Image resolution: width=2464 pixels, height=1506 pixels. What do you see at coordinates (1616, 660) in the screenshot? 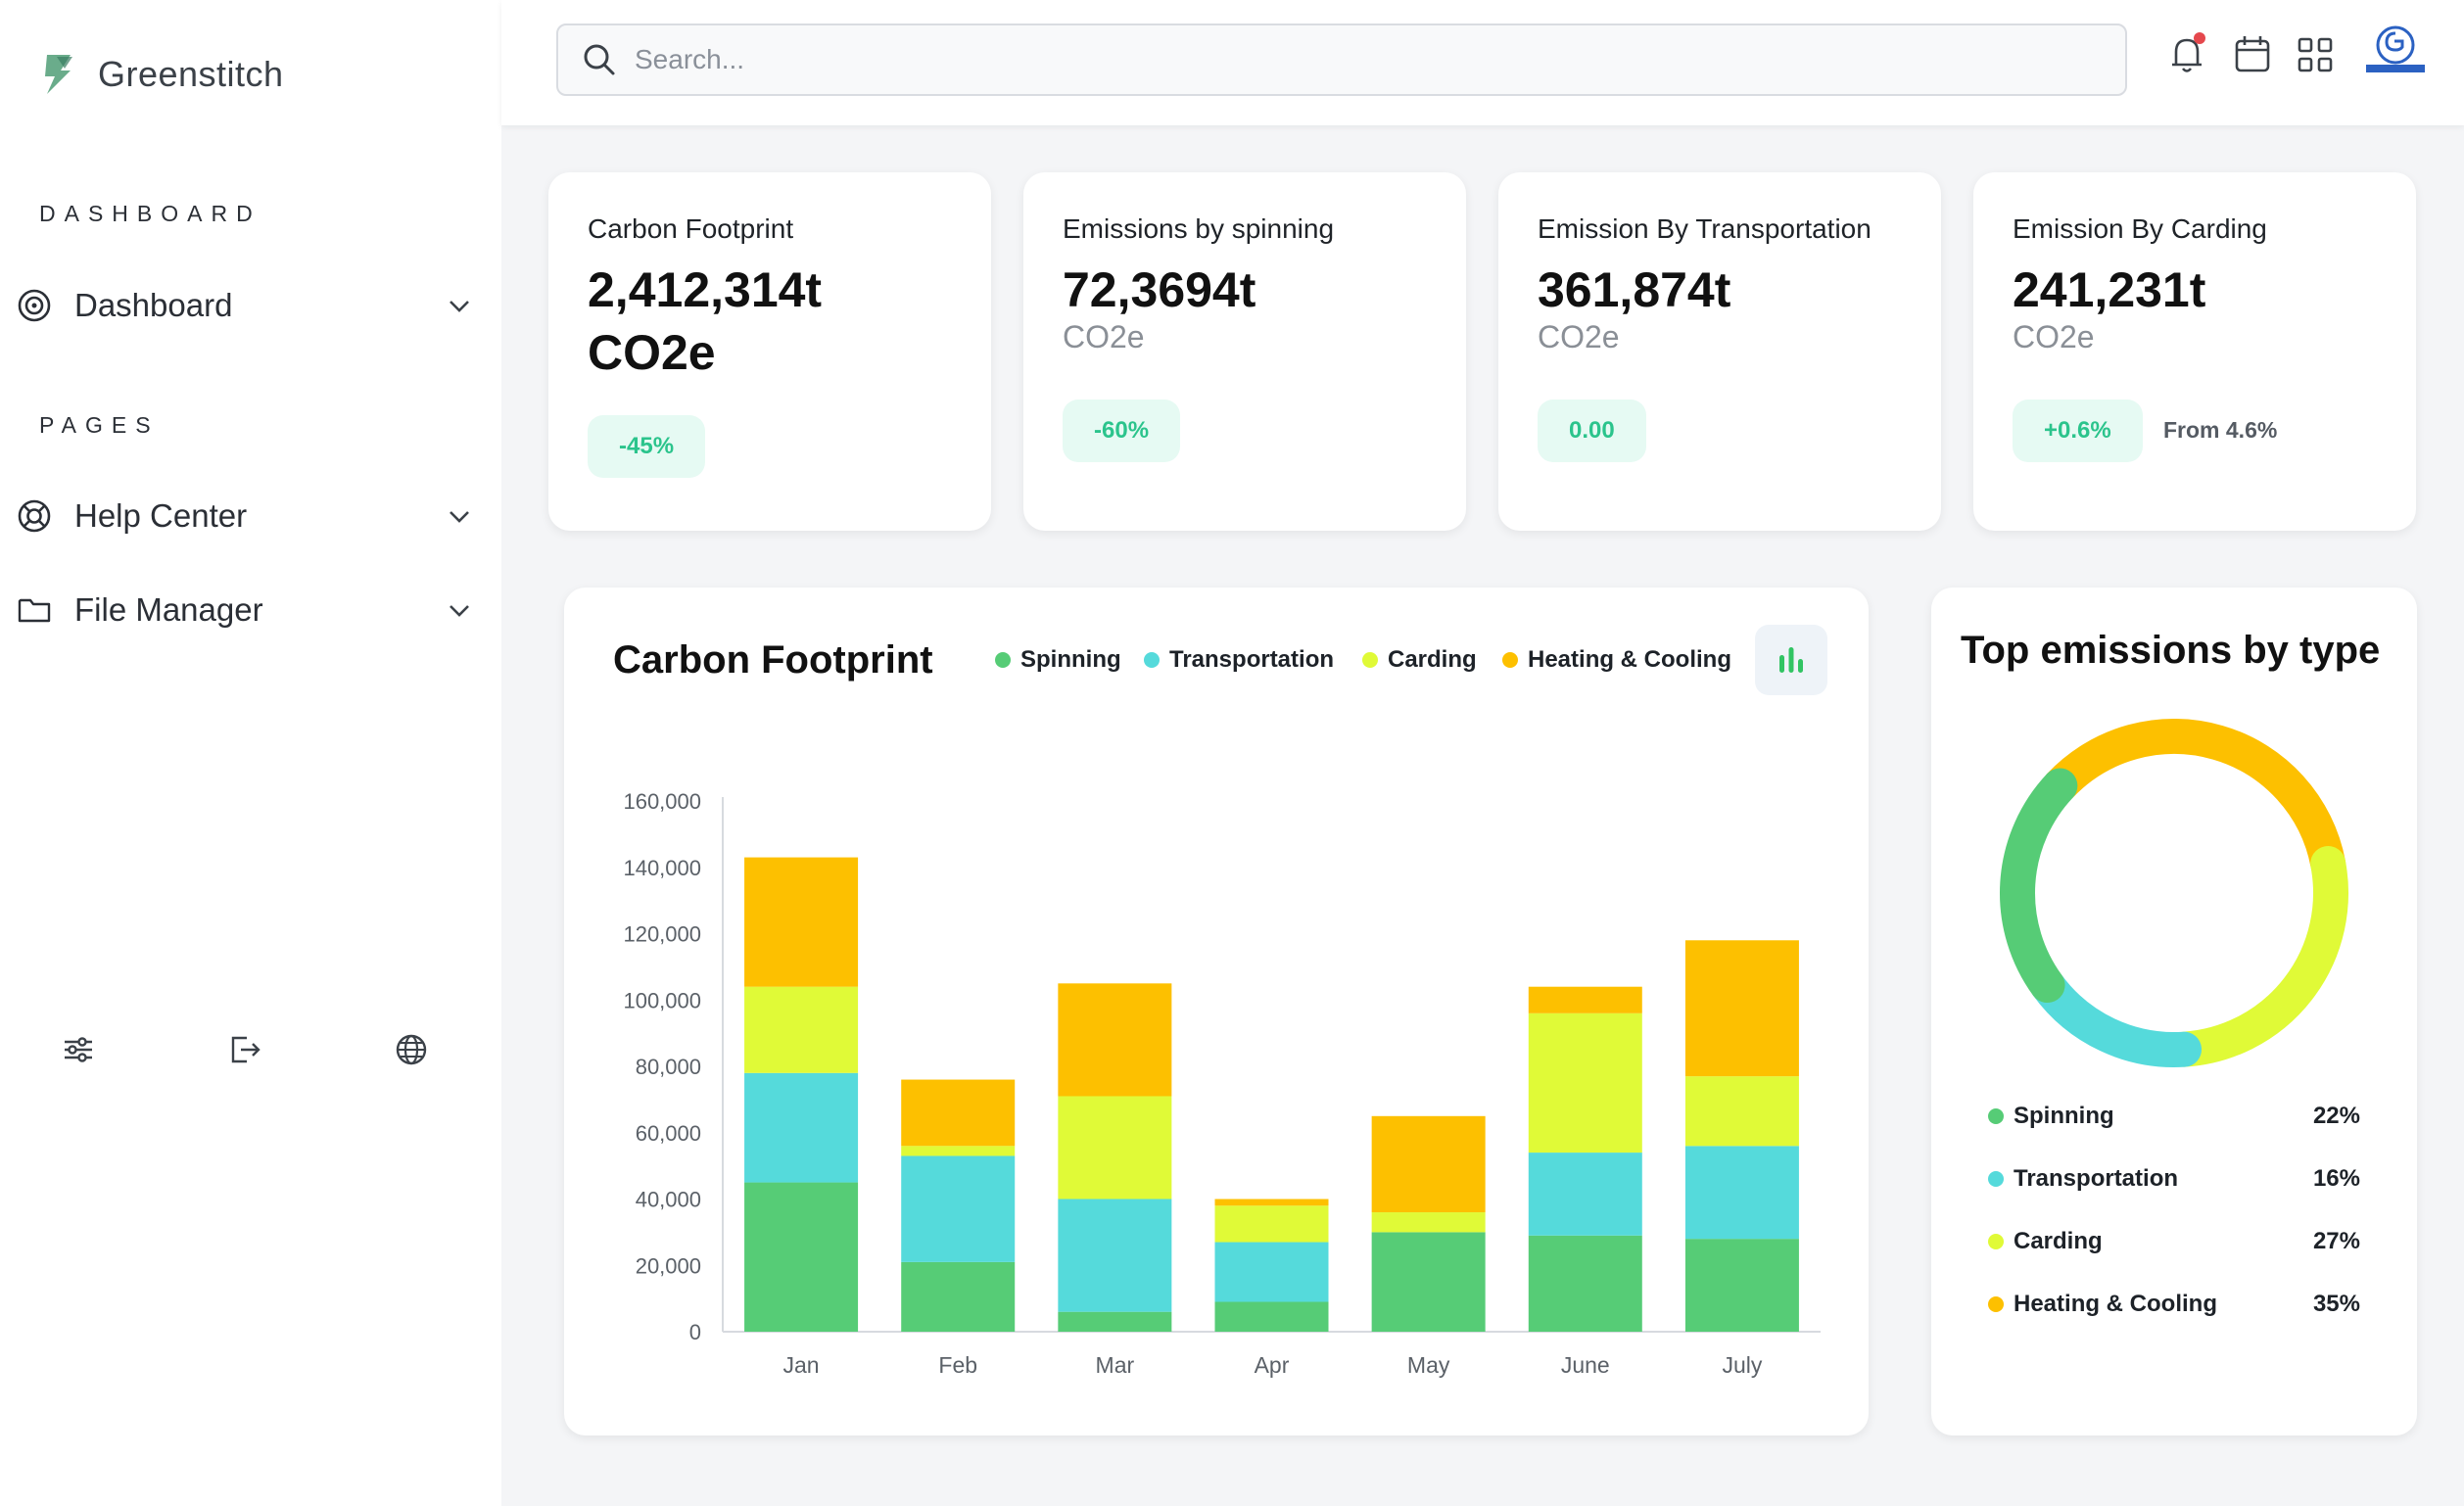
I see `legend-heating-cooling: Heating & Cooling` at bounding box center [1616, 660].